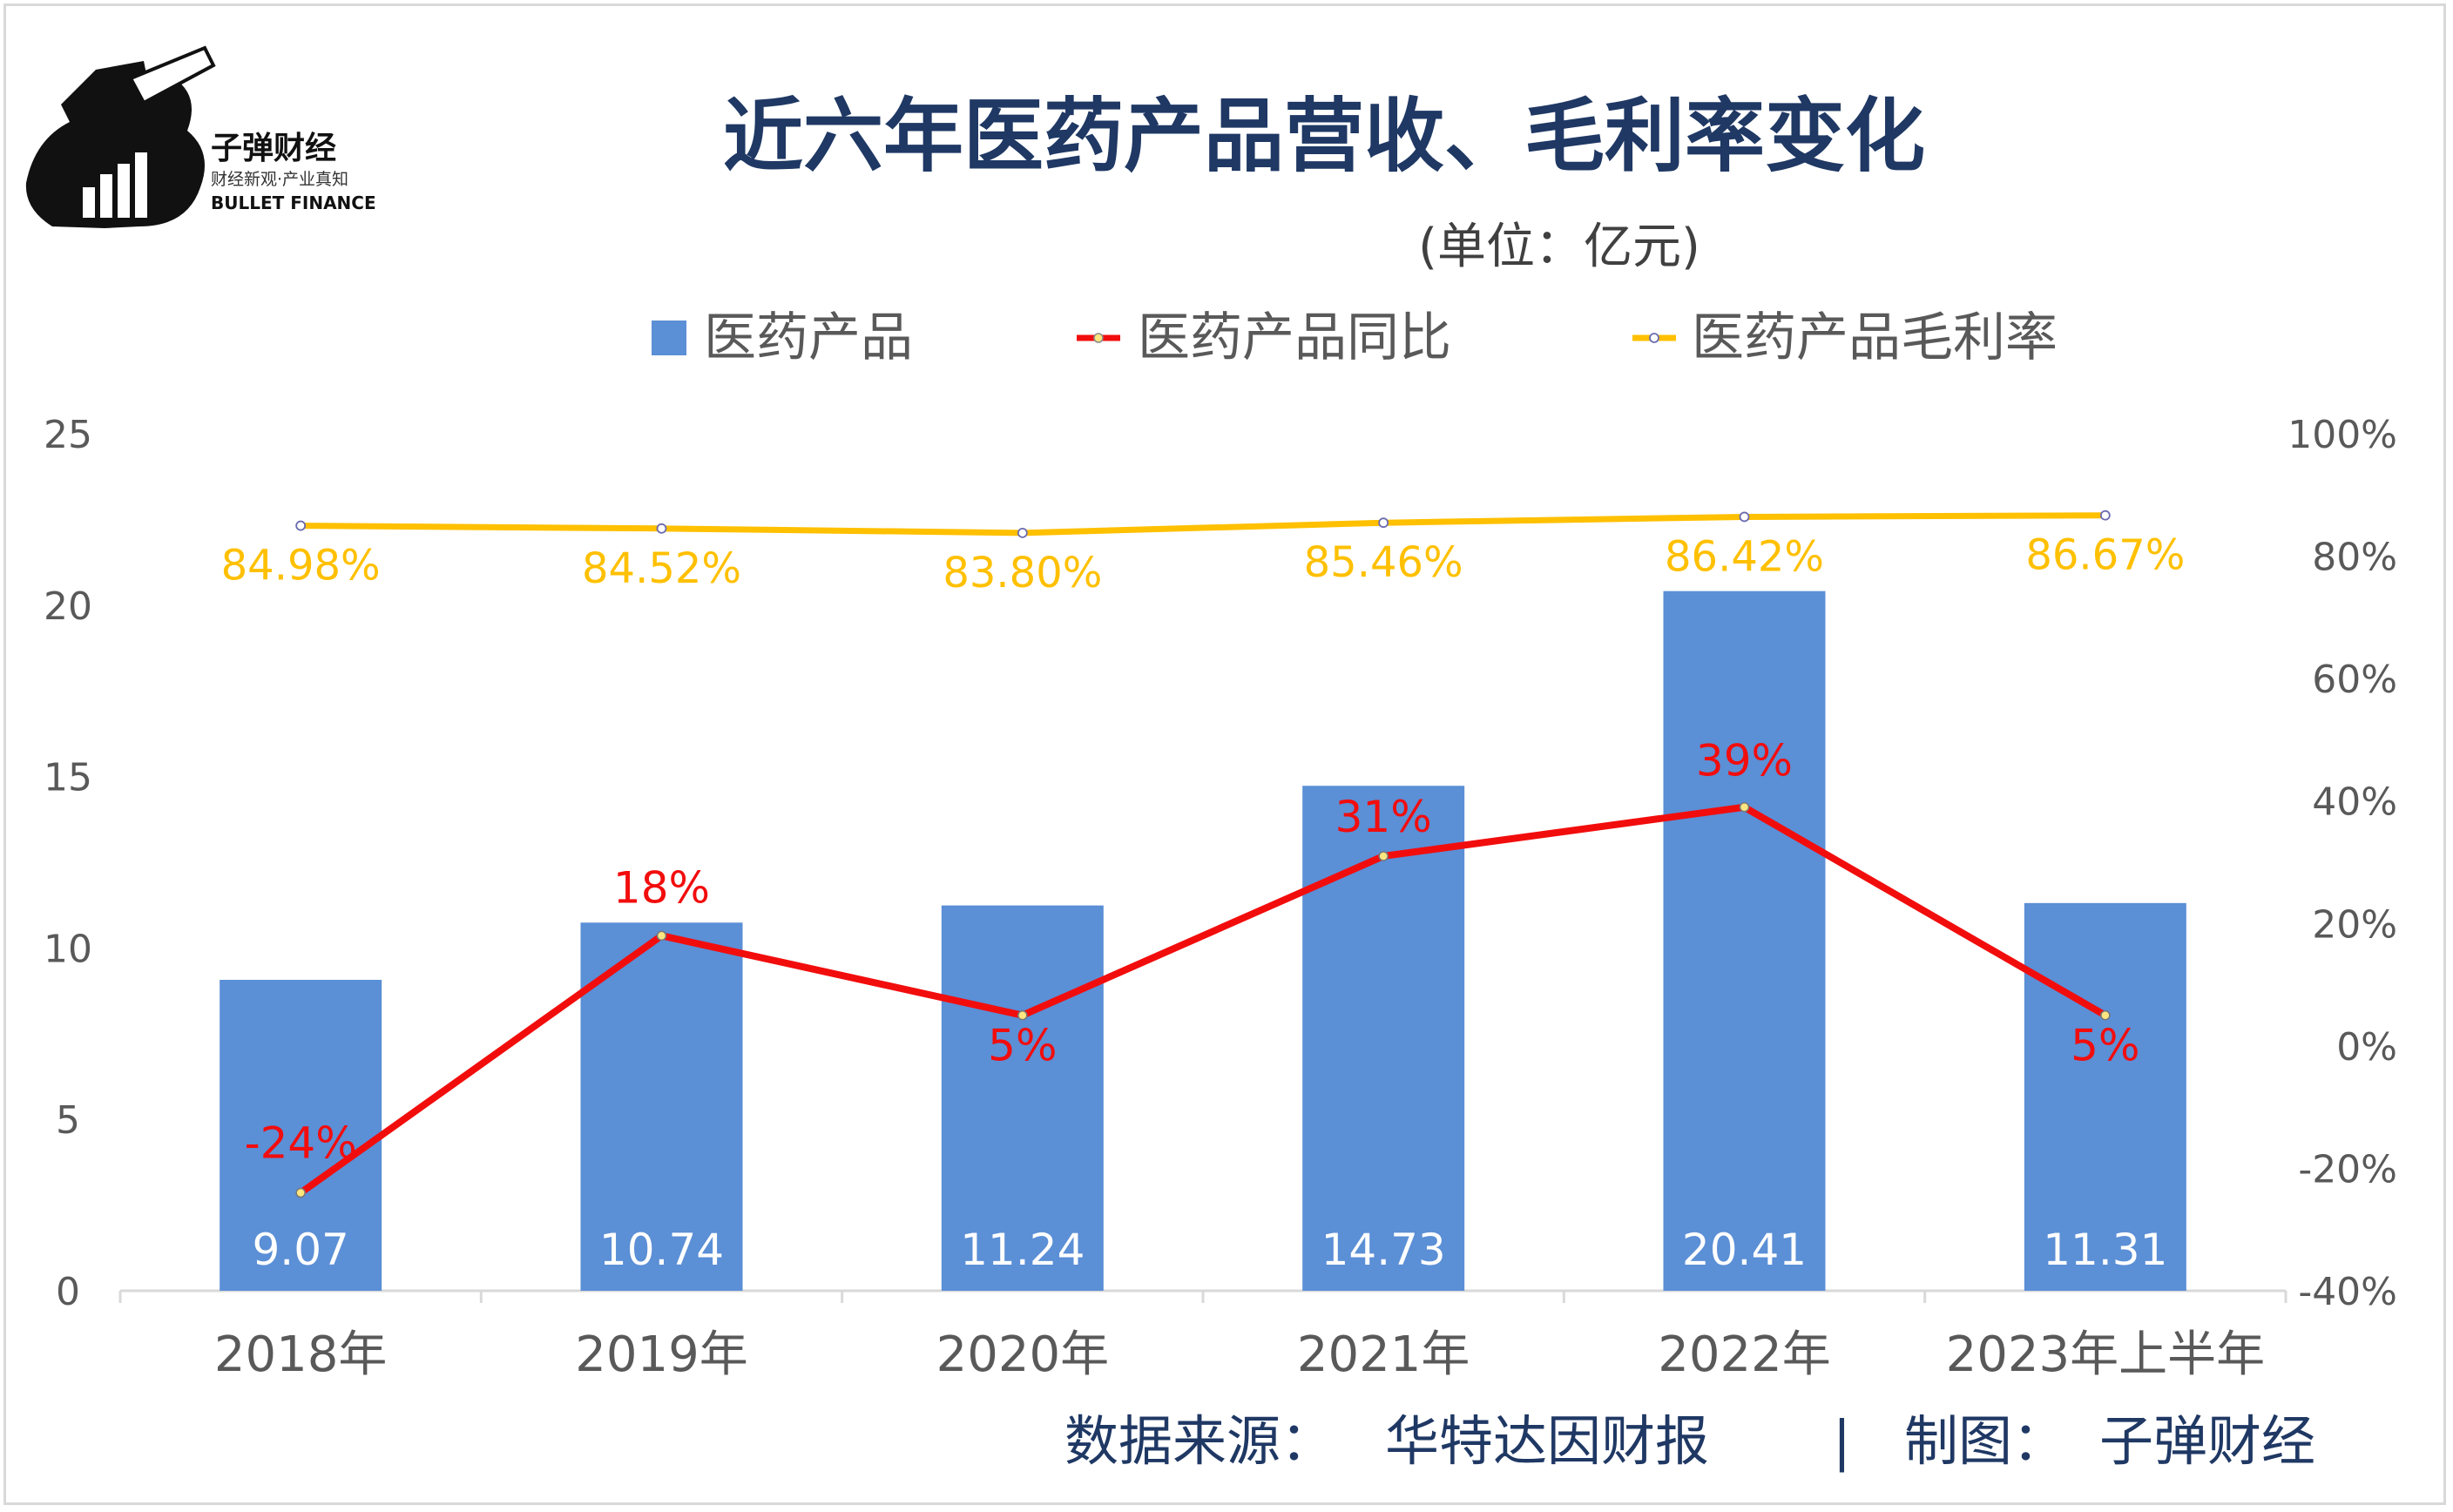  What do you see at coordinates (1744, 1250) in the screenshot?
I see `bar-value-label: 20.41` at bounding box center [1744, 1250].